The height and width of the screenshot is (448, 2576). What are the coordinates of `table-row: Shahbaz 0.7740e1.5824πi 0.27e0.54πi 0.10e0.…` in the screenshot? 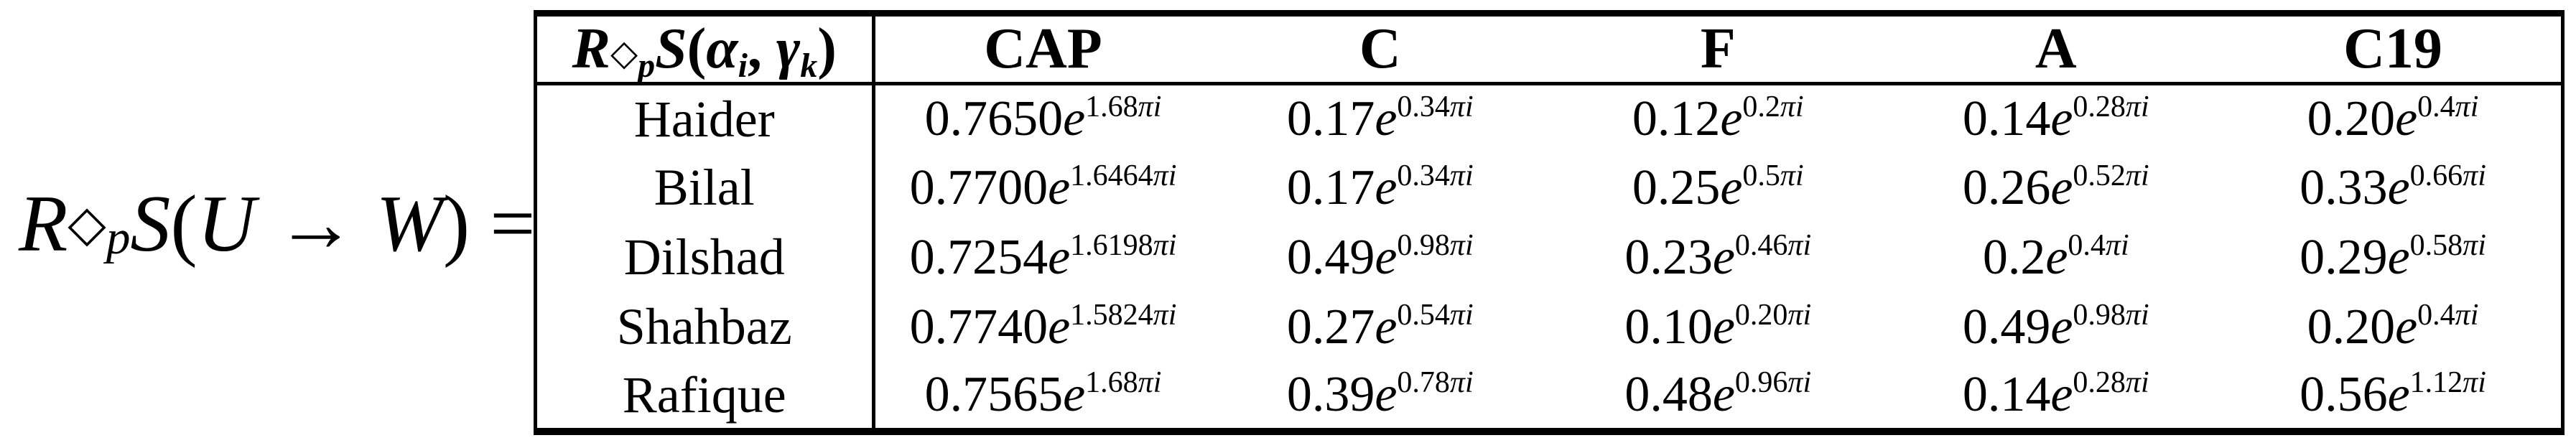 It's located at (1549, 327).